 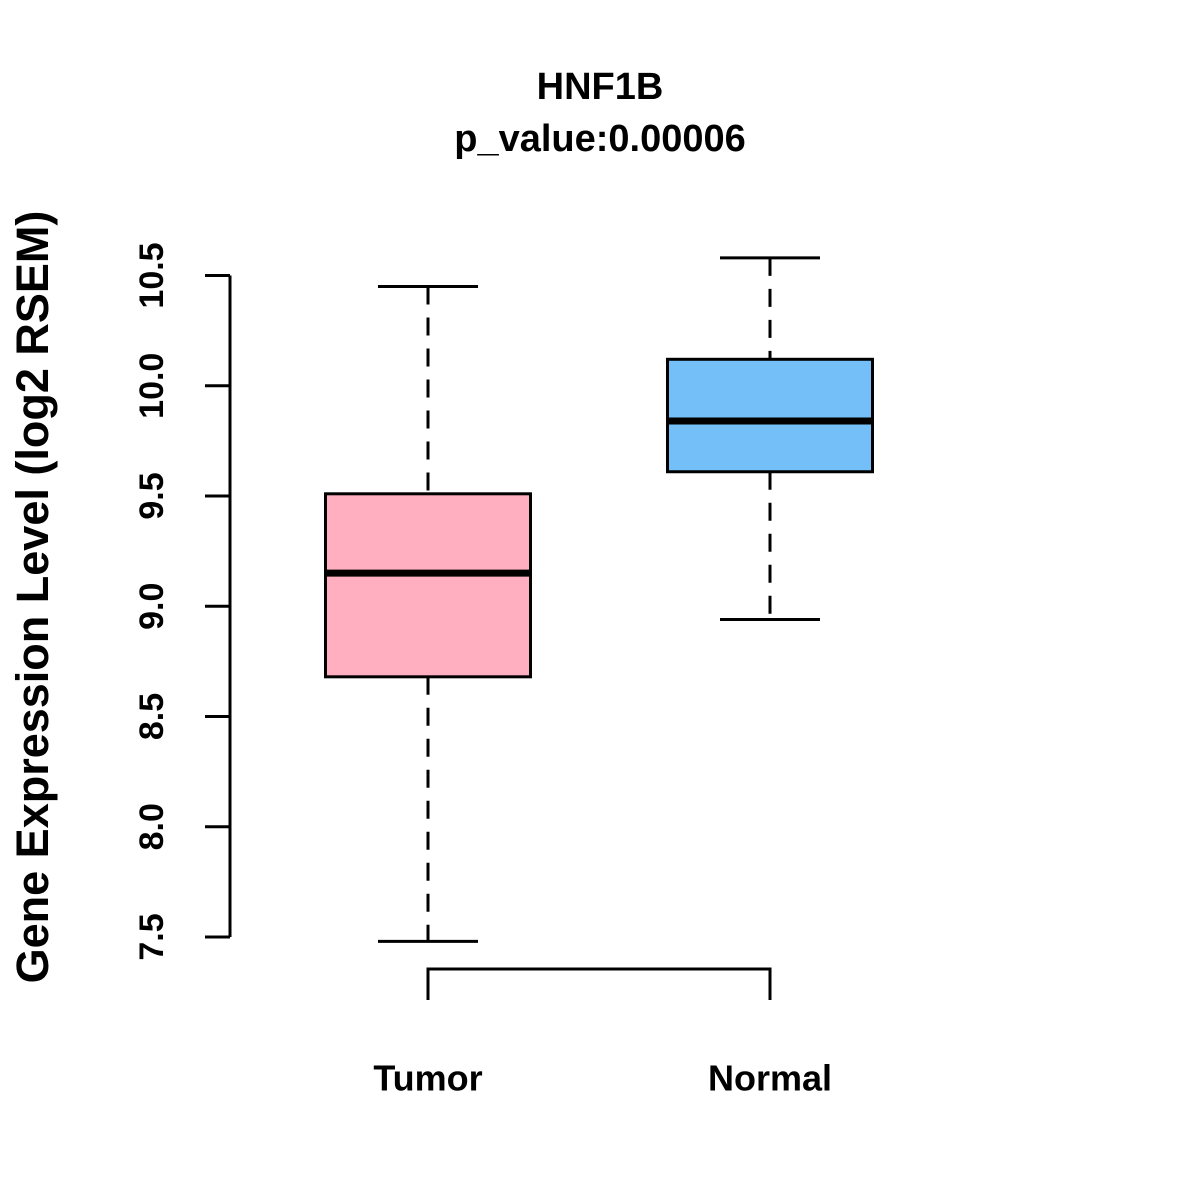 I want to click on y-axis-tick-label: 8.5, so click(x=152, y=716).